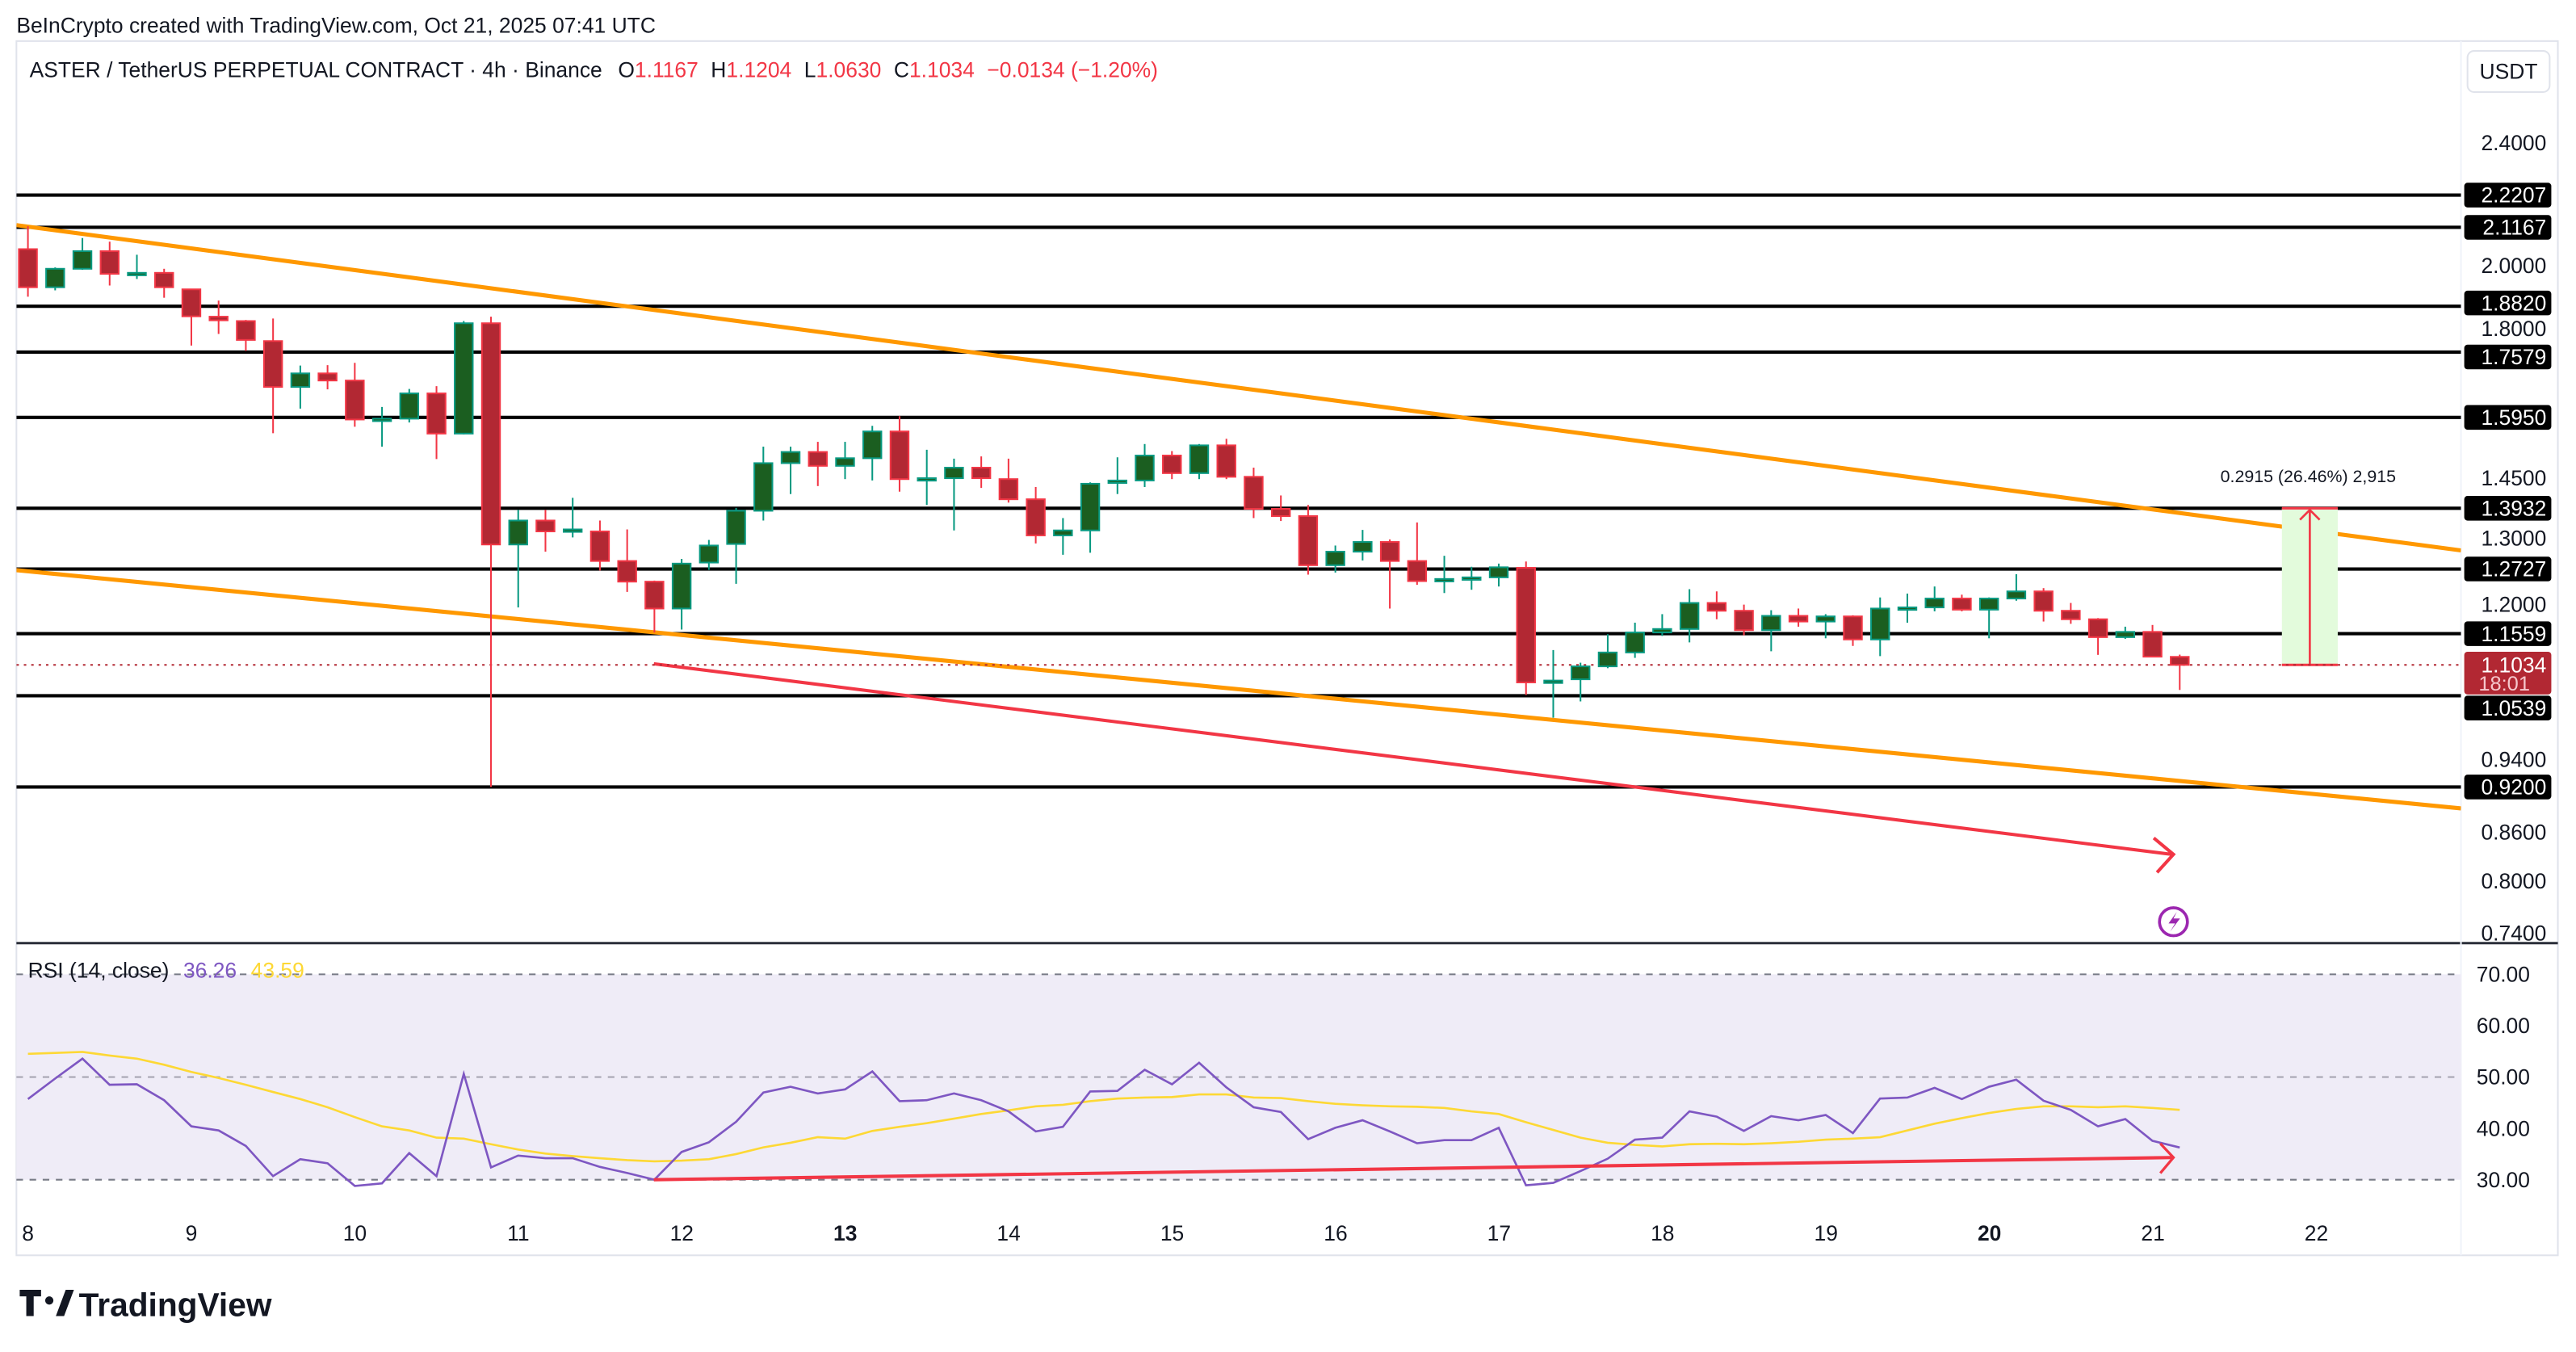  What do you see at coordinates (2508, 707) in the screenshot?
I see `level-price-label: 1.0539` at bounding box center [2508, 707].